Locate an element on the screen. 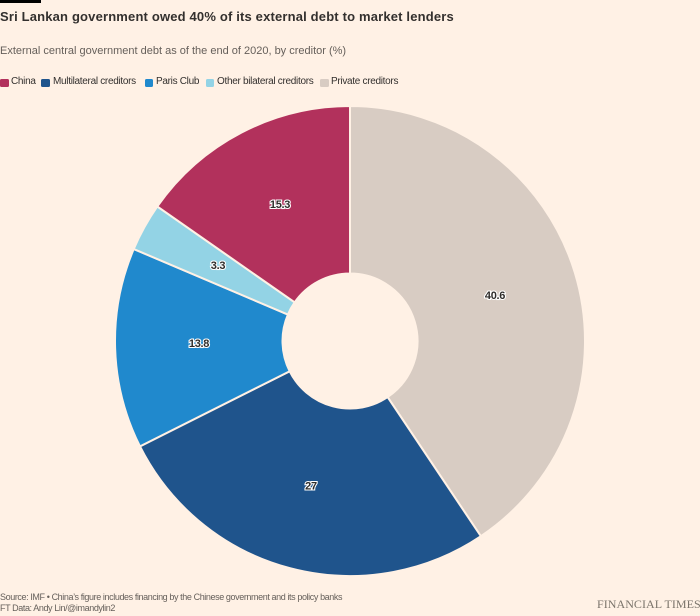 This screenshot has width=700, height=616. svg-text: 3.3 is located at coordinates (218, 266).